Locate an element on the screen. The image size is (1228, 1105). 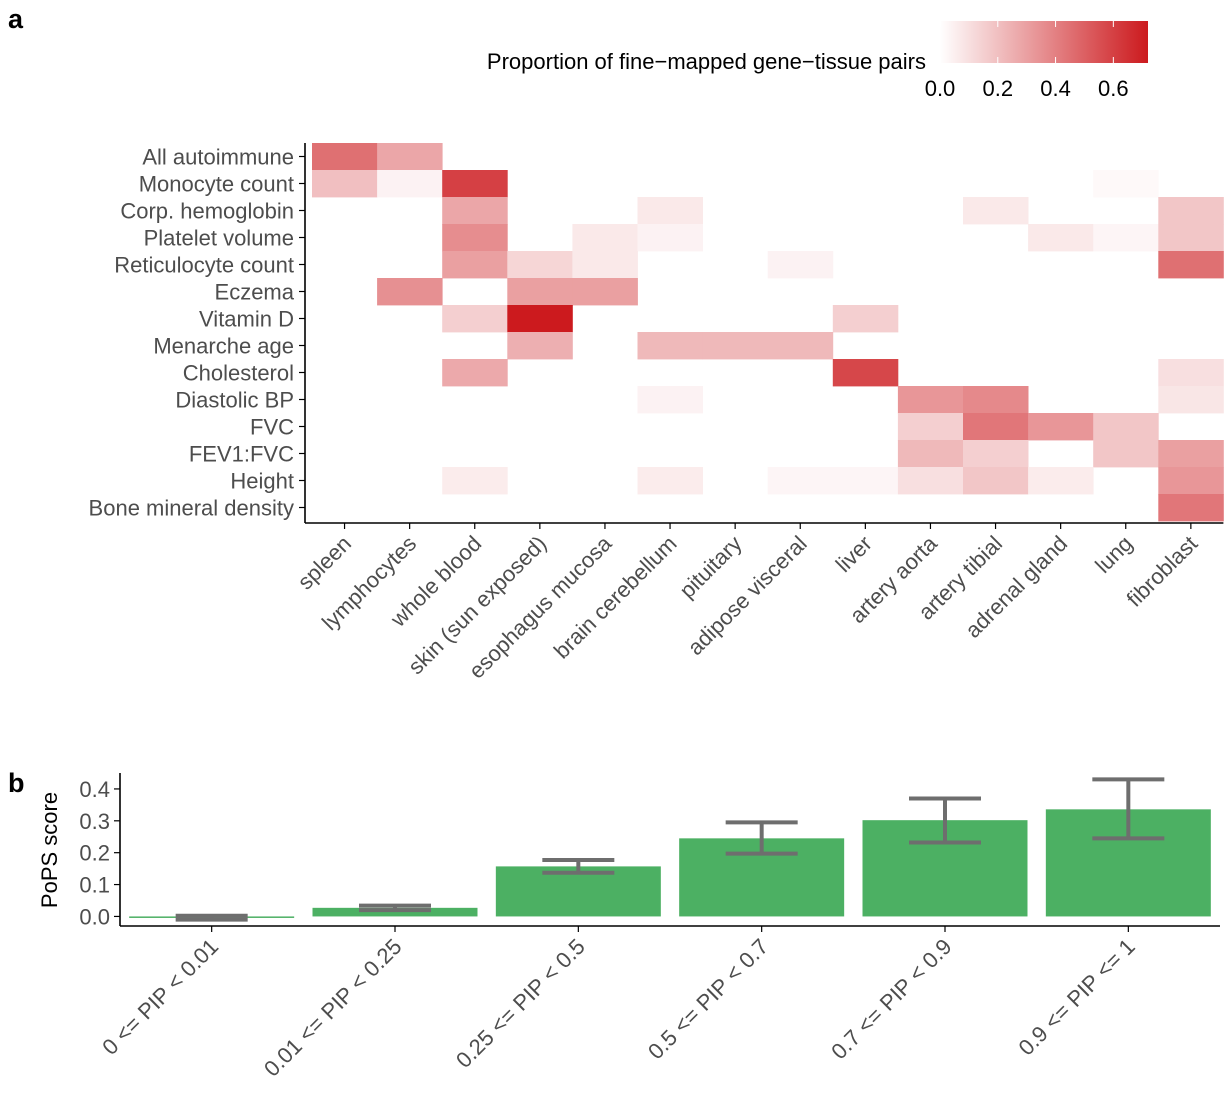
y-tick-label: Eczema is located at coordinates (255, 292).